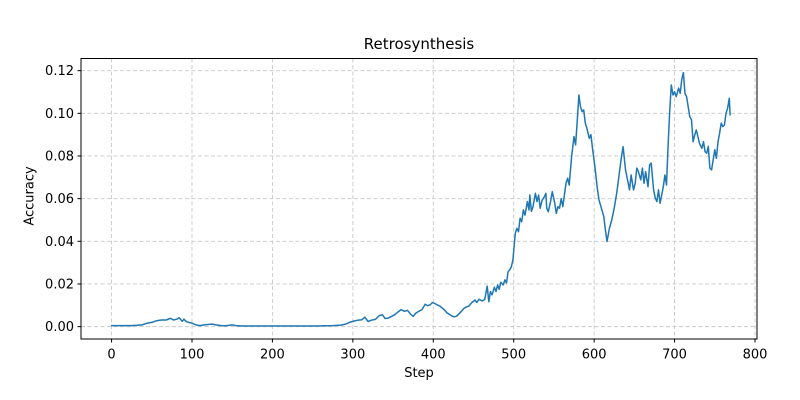 Image resolution: width=800 pixels, height=400 pixels. I want to click on x-tick-label: 300, so click(352, 355).